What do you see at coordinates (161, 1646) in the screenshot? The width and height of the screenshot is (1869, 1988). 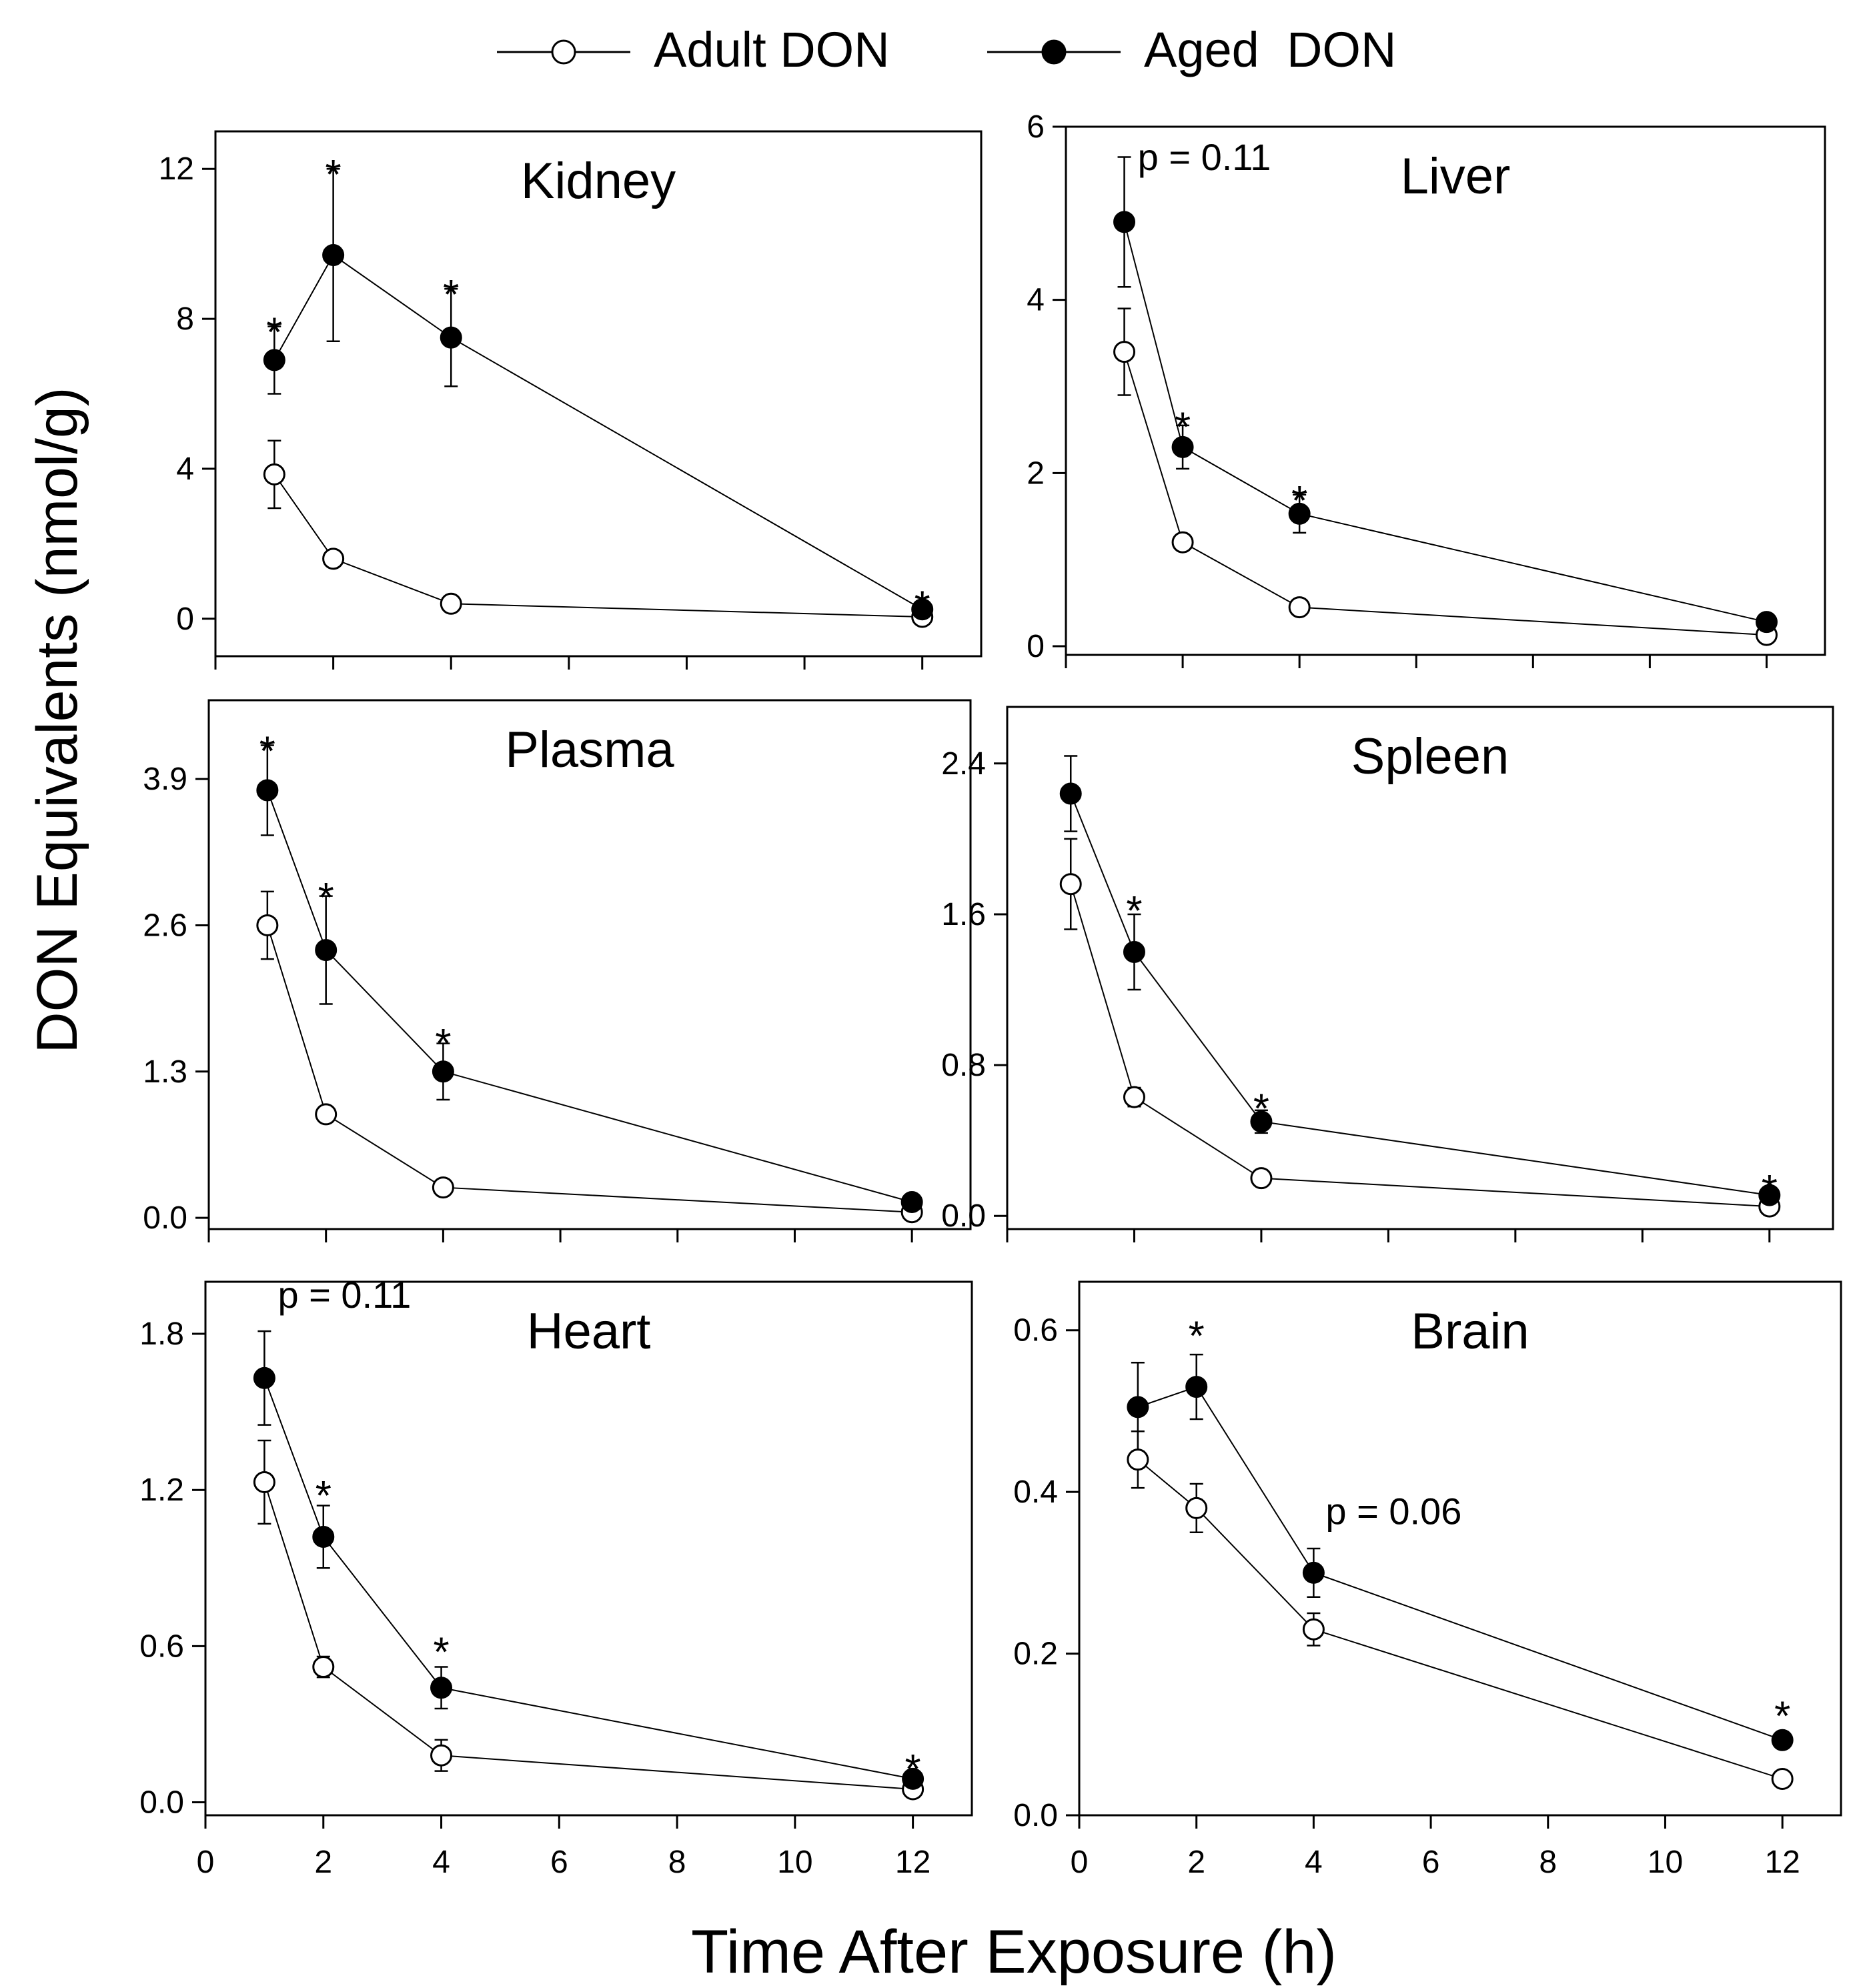 I see `heart-y-tick-label: 0.6` at bounding box center [161, 1646].